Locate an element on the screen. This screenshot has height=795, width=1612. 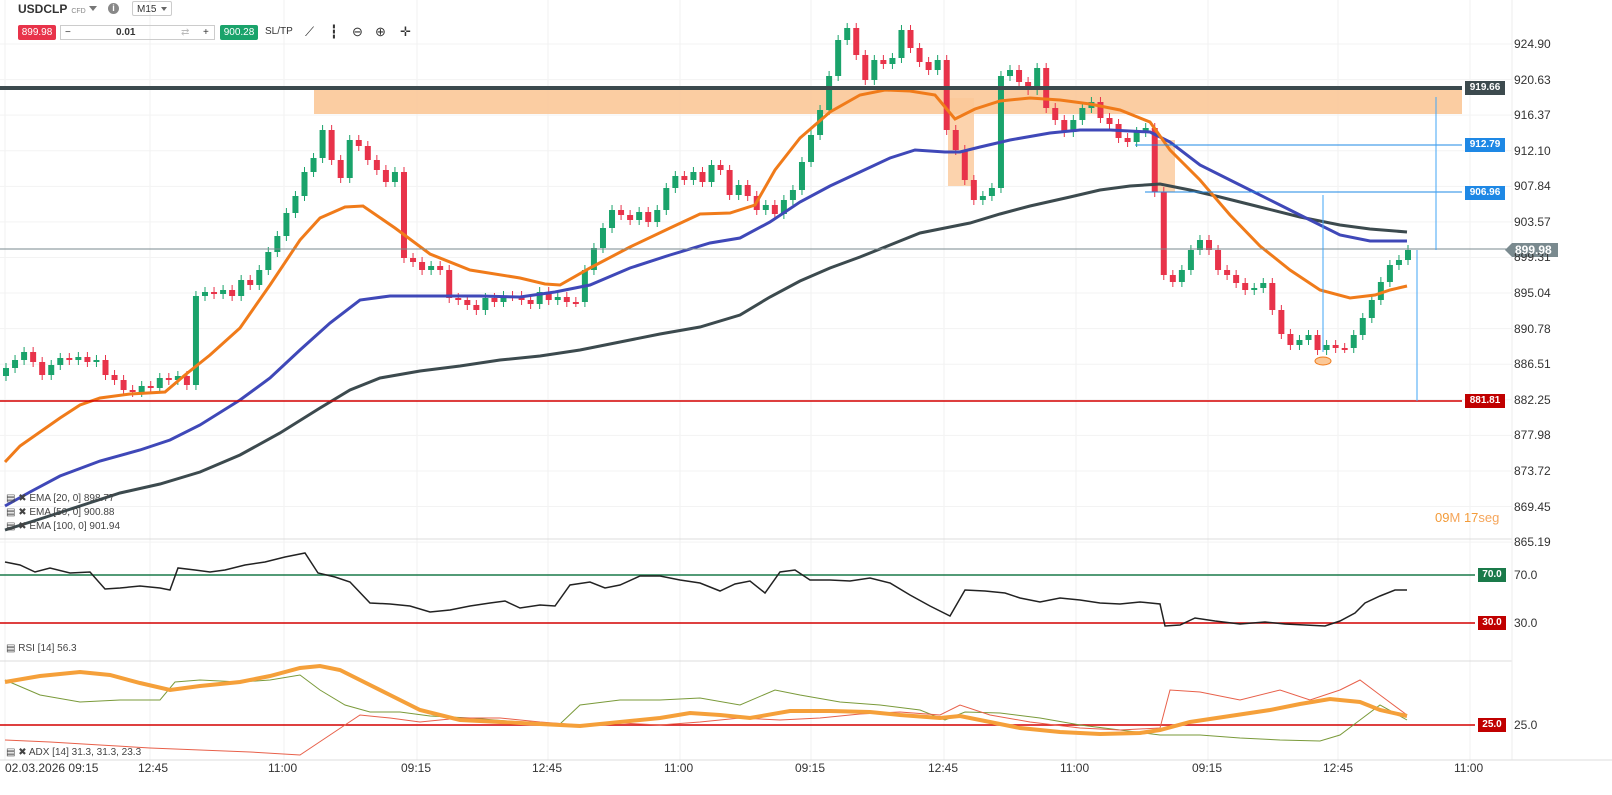
timeframe-select: M15 is located at coordinates (152, 8).